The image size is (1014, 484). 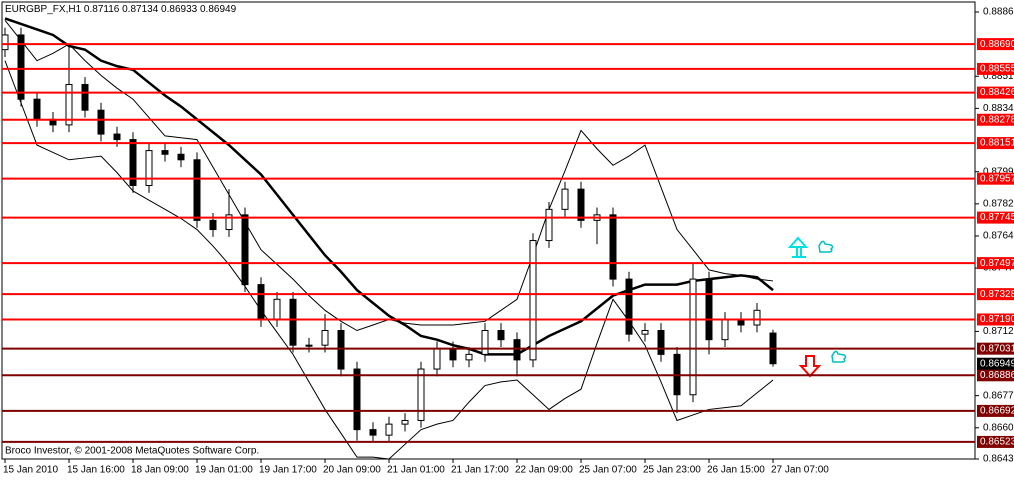 I want to click on level-label: 0.86523, so click(x=997, y=442).